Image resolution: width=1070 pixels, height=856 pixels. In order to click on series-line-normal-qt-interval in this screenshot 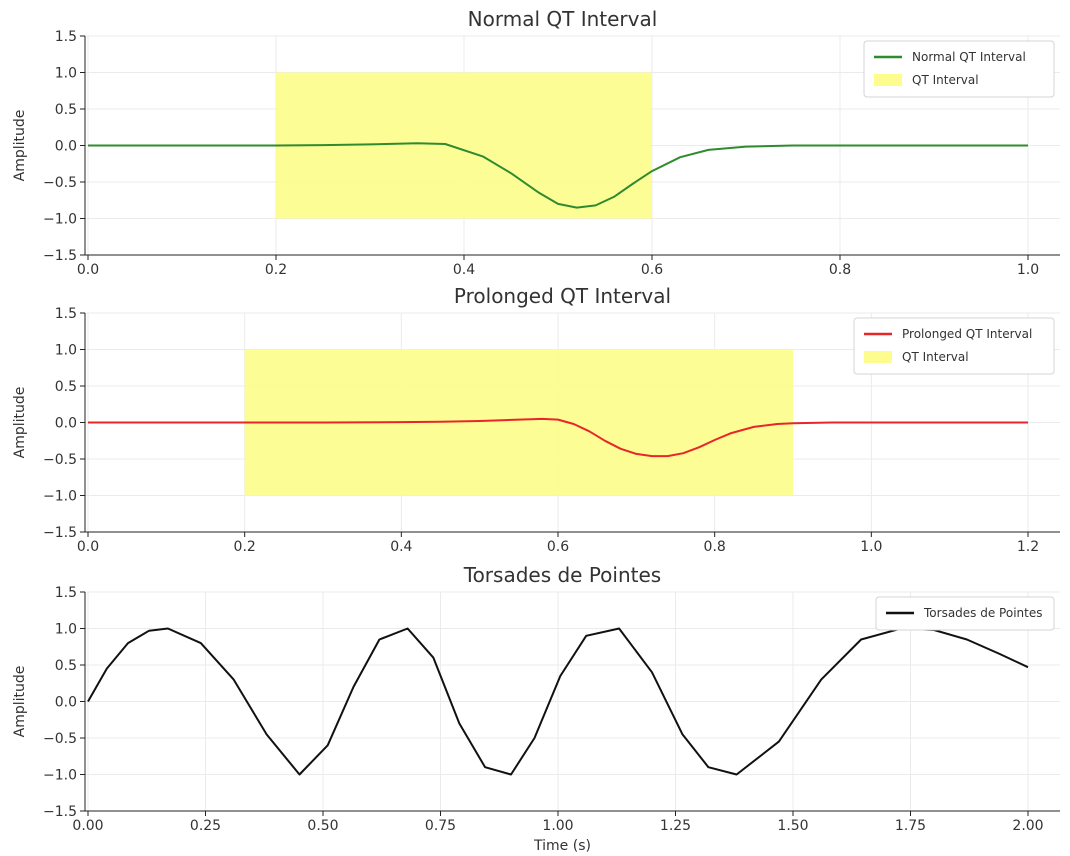, I will do `click(558, 175)`.